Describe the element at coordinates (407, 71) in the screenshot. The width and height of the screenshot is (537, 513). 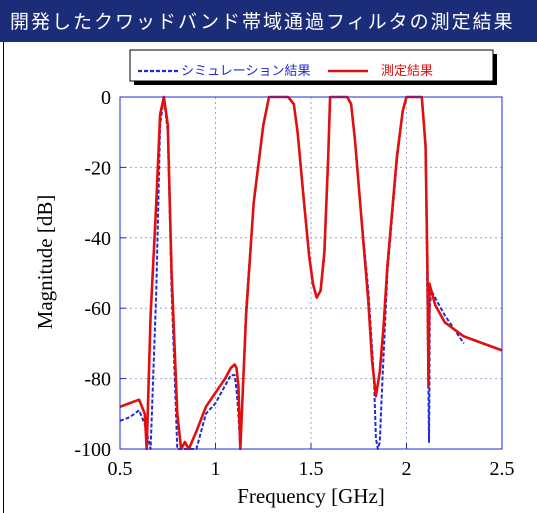
I see `legend-measured-label: 測定結果` at that location.